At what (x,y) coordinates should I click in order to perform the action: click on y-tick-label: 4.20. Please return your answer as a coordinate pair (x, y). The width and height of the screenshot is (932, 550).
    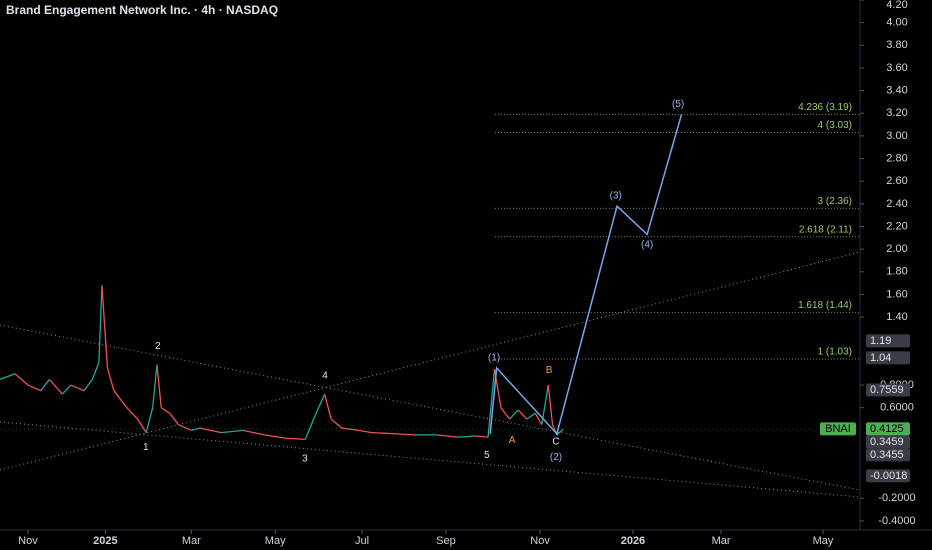
    Looking at the image, I should click on (896, 5).